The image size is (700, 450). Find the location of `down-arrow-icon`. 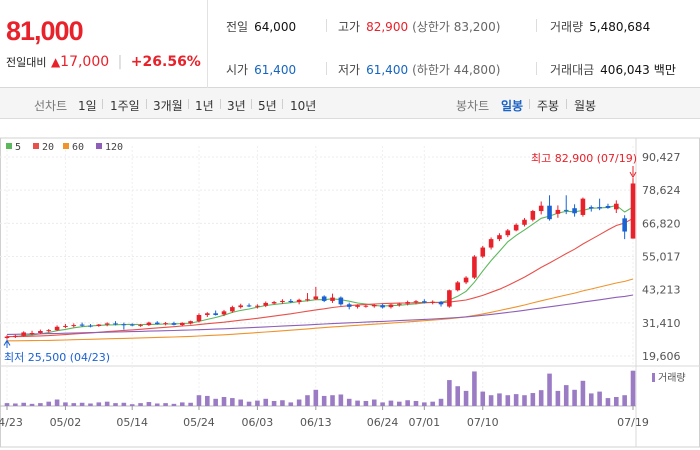

down-arrow-icon is located at coordinates (633, 175).